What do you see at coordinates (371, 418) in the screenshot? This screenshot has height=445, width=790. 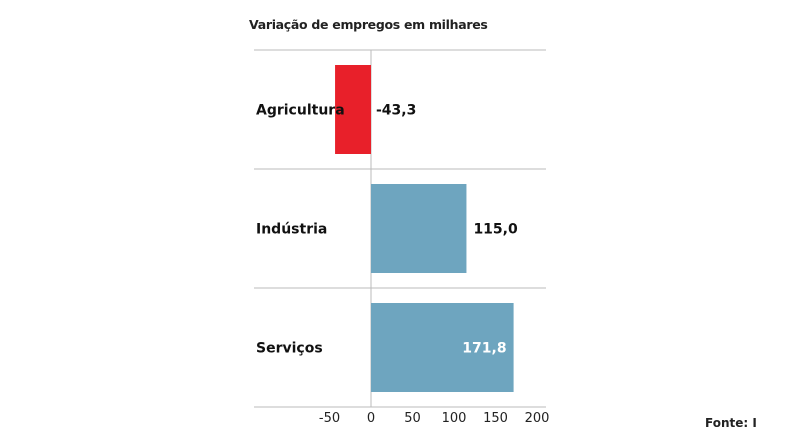 I see `x-tick-label: 0` at bounding box center [371, 418].